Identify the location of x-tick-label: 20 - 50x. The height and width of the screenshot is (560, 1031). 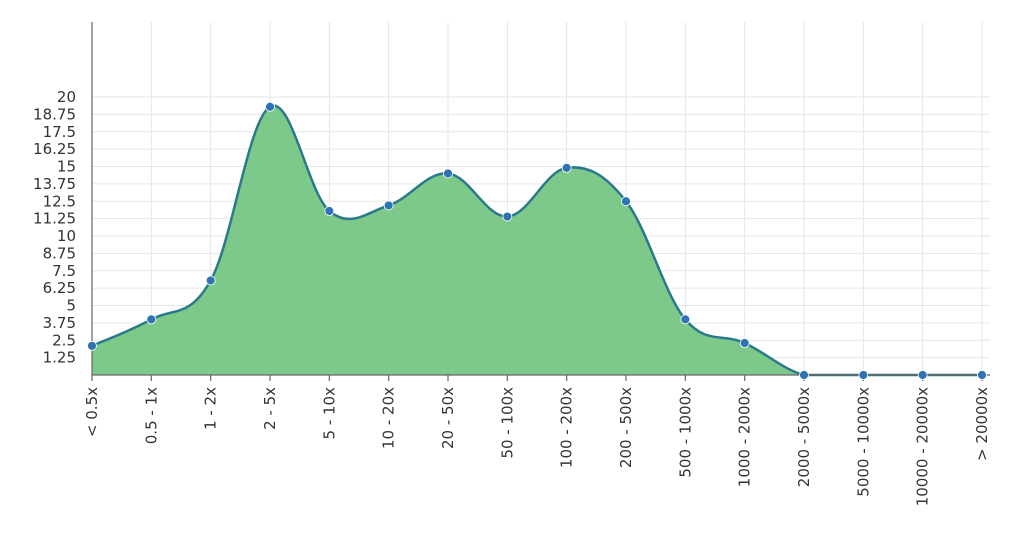
(448, 418).